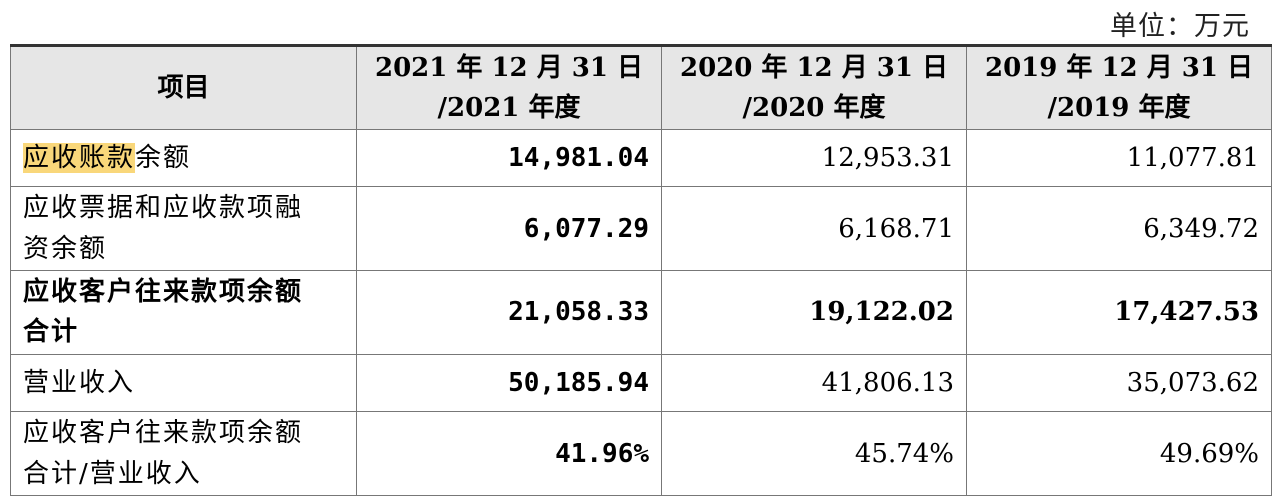 This screenshot has width=1280, height=500. Describe the element at coordinates (1119, 158) in the screenshot. I see `value-2019: 11,077.81` at that location.